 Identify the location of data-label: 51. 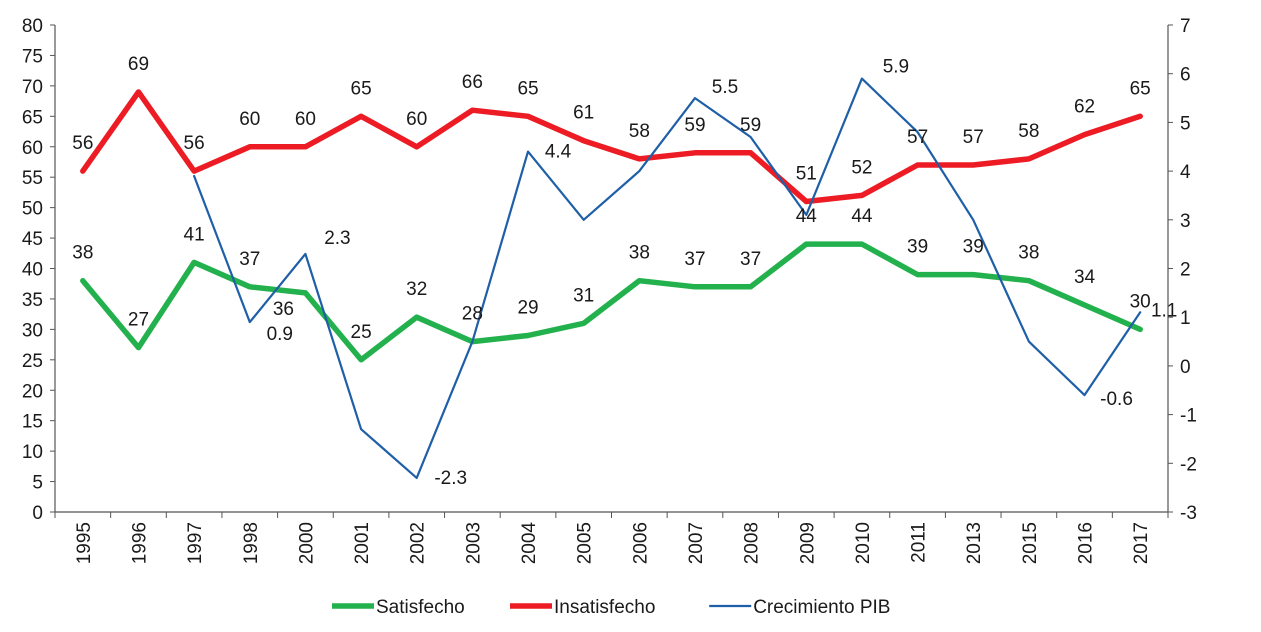
(806, 174).